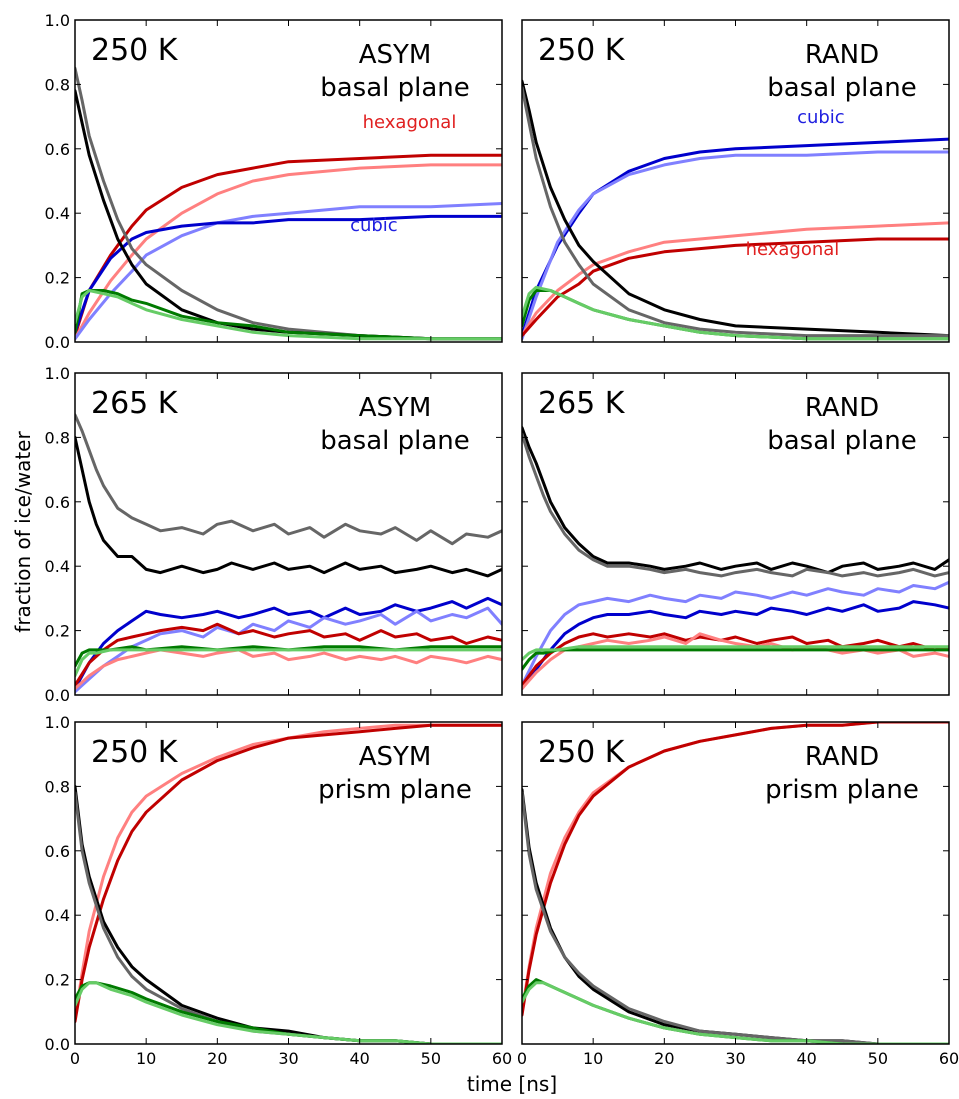  What do you see at coordinates (512, 1084) in the screenshot?
I see `x-axis-label: time [ns]` at bounding box center [512, 1084].